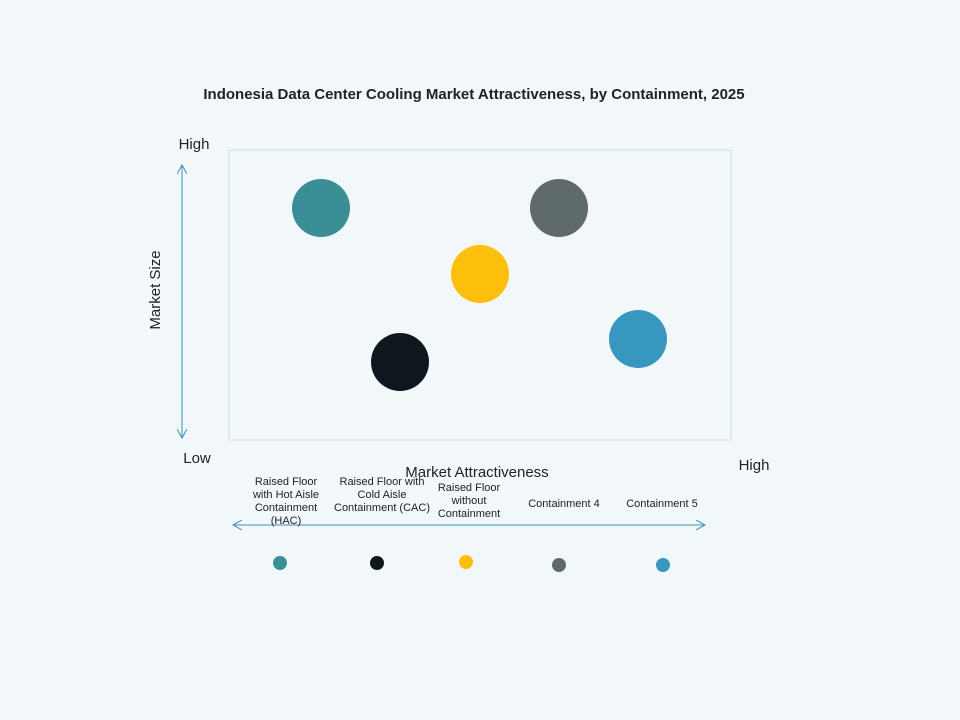 The height and width of the screenshot is (720, 960). I want to click on legend-label: Containment 4, so click(564, 504).